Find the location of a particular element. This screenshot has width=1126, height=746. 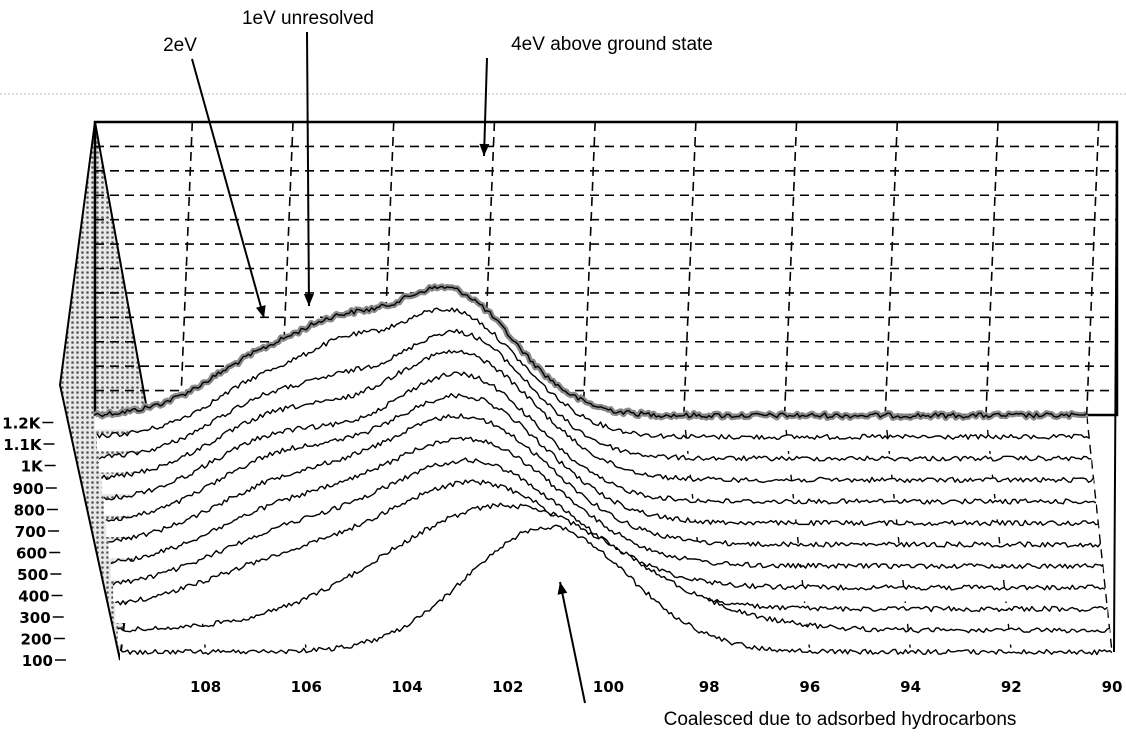

x-tick-label: 92 is located at coordinates (1011, 687).